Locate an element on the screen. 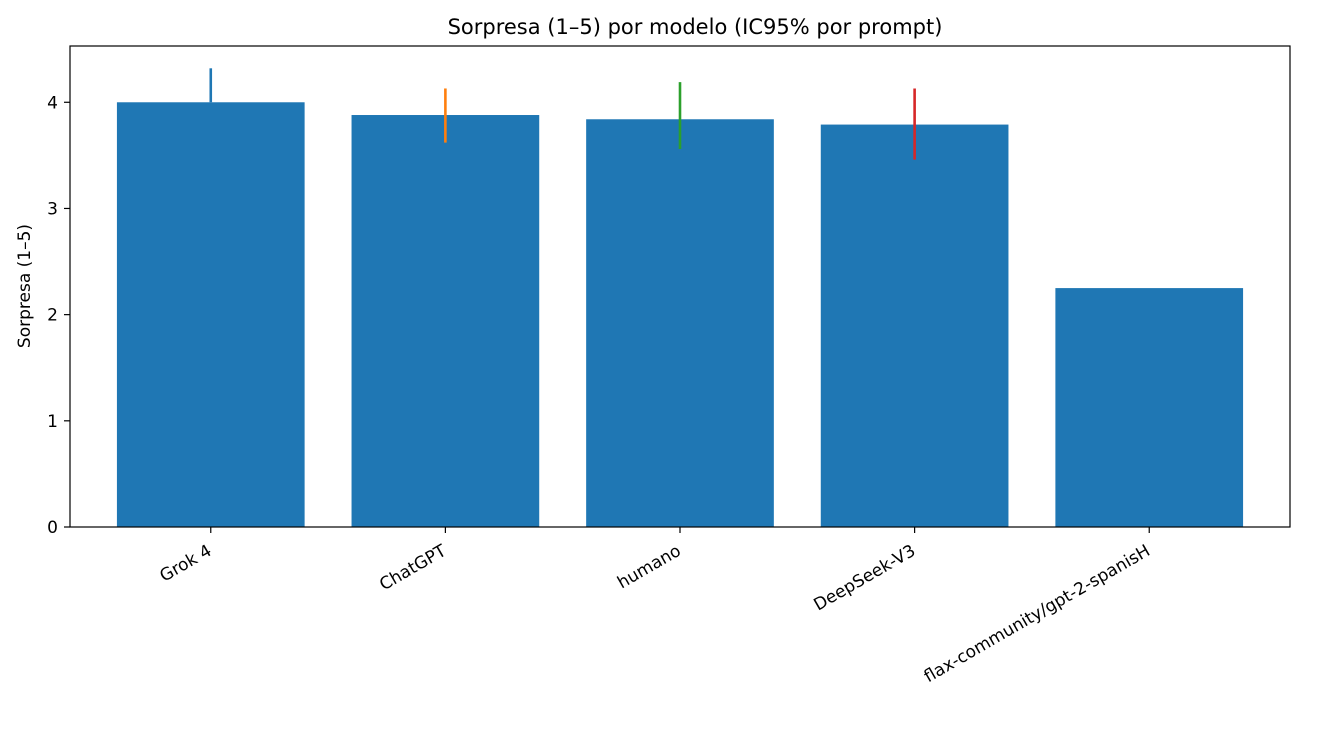 This screenshot has width=1333, height=736. y-ticks-layer: 0 1 2 3 4 is located at coordinates (58, 315).